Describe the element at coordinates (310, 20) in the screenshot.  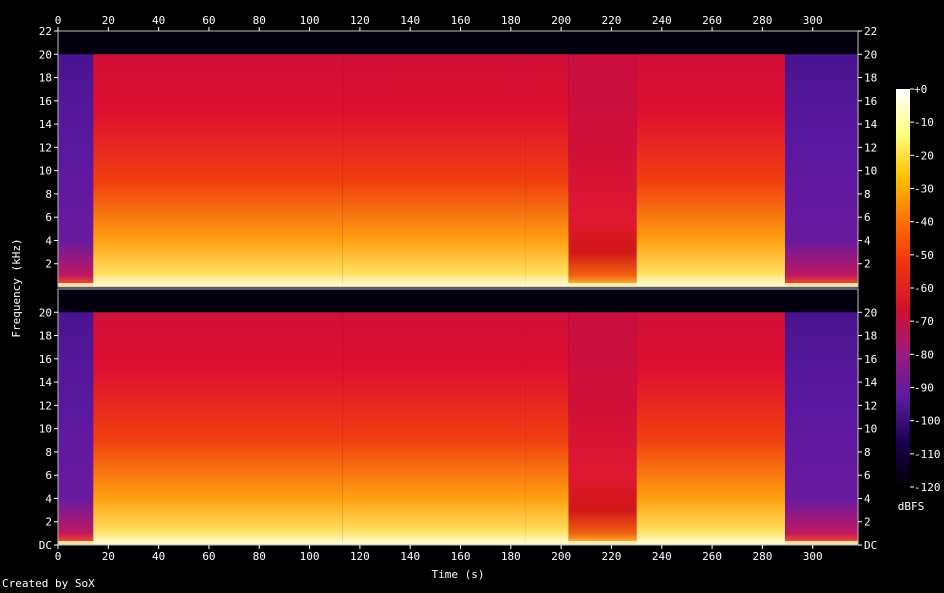
I see `x-tick-label-top: 100` at that location.